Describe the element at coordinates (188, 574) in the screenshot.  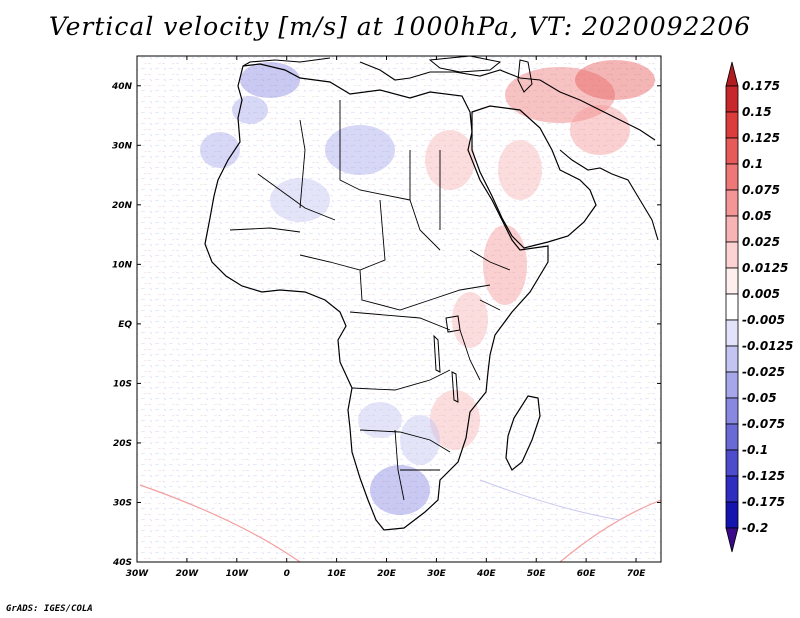
I see `lon-label: 20W` at that location.